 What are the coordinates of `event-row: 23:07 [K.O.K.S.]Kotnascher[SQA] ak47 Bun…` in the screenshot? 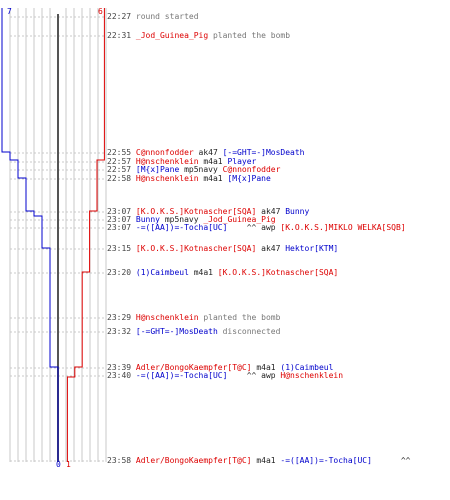 It's located at (208, 212).